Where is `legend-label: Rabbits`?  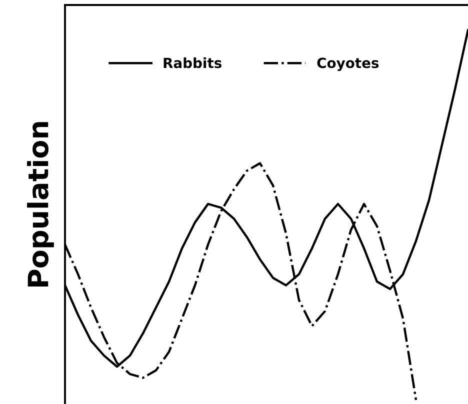 legend-label: Rabbits is located at coordinates (193, 62).